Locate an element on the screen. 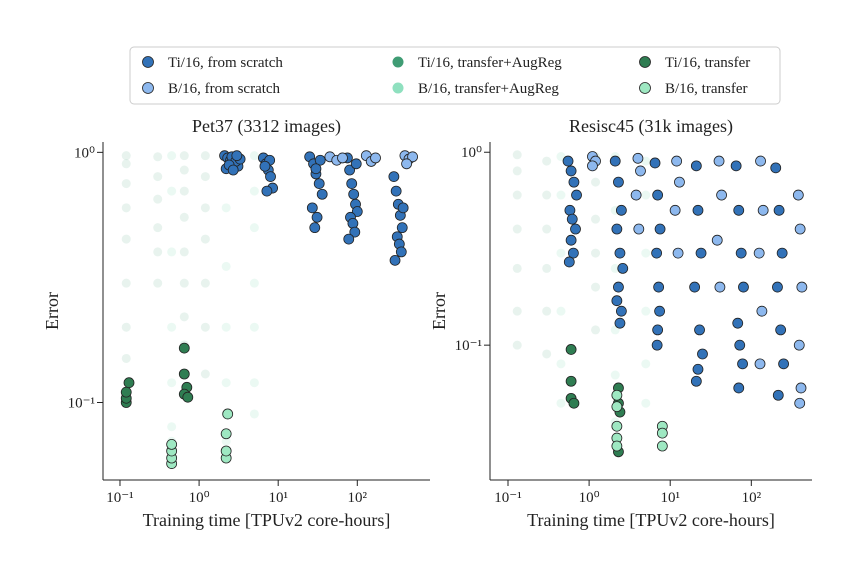 This screenshot has width=854, height=565. legend-marker is located at coordinates (645, 62).